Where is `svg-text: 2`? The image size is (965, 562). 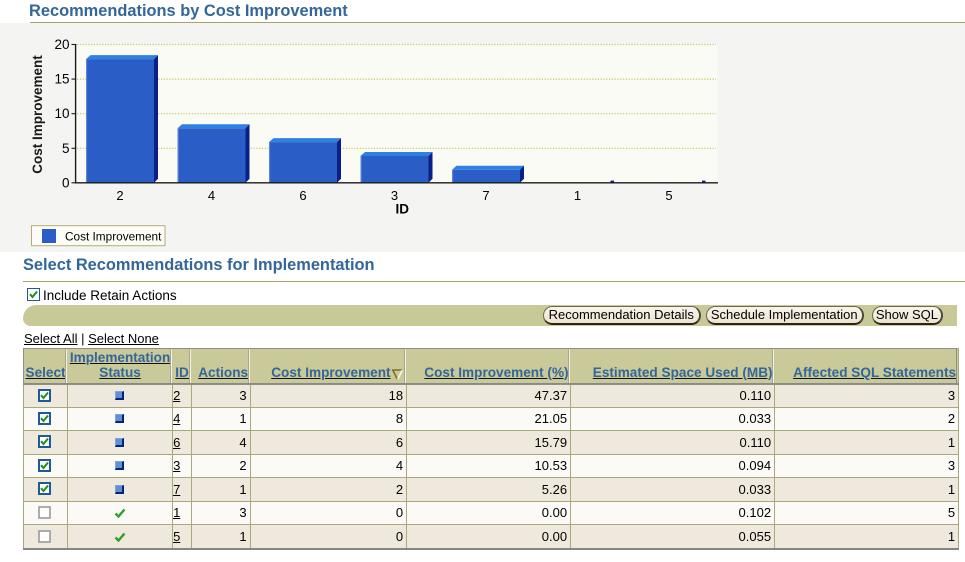
svg-text: 2 is located at coordinates (119, 195).